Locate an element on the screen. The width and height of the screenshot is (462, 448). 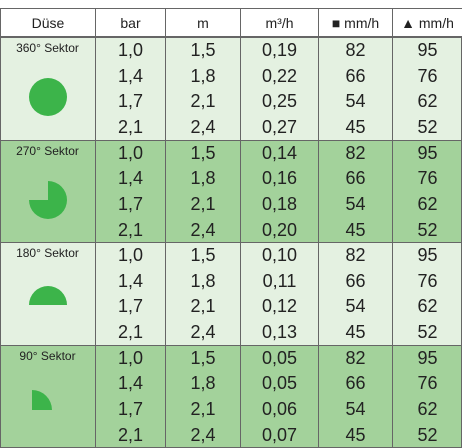
group-label: 360° Sektor is located at coordinates (47, 48).